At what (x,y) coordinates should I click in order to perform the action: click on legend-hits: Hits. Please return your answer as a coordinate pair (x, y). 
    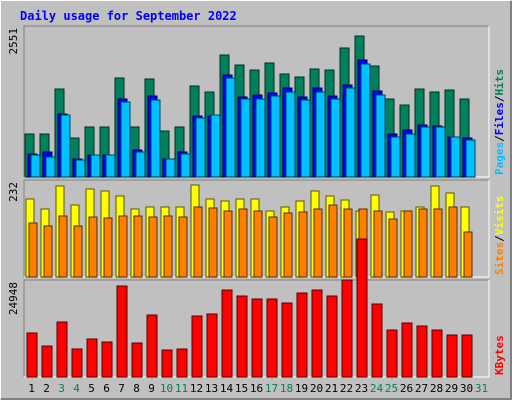
    Looking at the image, I should click on (499, 82).